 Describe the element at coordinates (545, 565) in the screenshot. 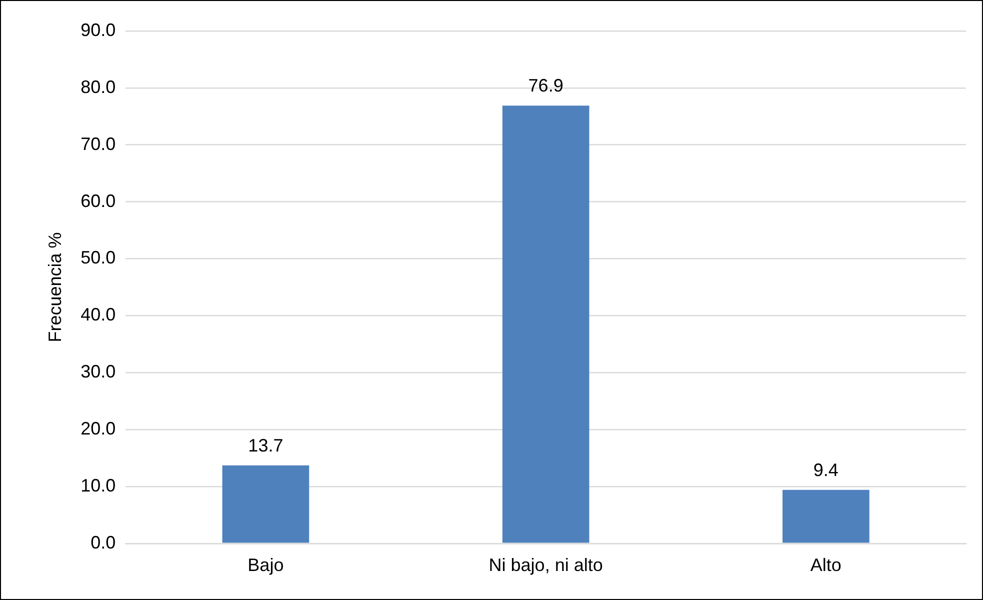

I see `x-tick-label: Ni bajo, ni alto` at that location.